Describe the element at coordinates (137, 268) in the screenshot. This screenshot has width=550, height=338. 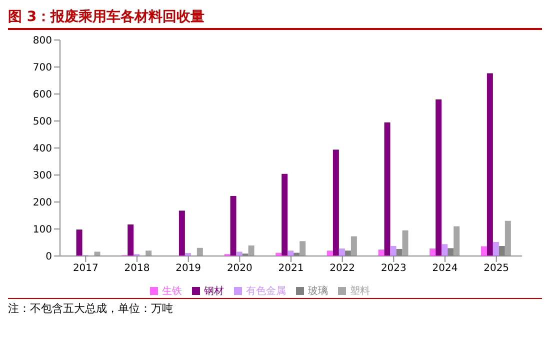
I see `x-tick-label: 2018` at that location.